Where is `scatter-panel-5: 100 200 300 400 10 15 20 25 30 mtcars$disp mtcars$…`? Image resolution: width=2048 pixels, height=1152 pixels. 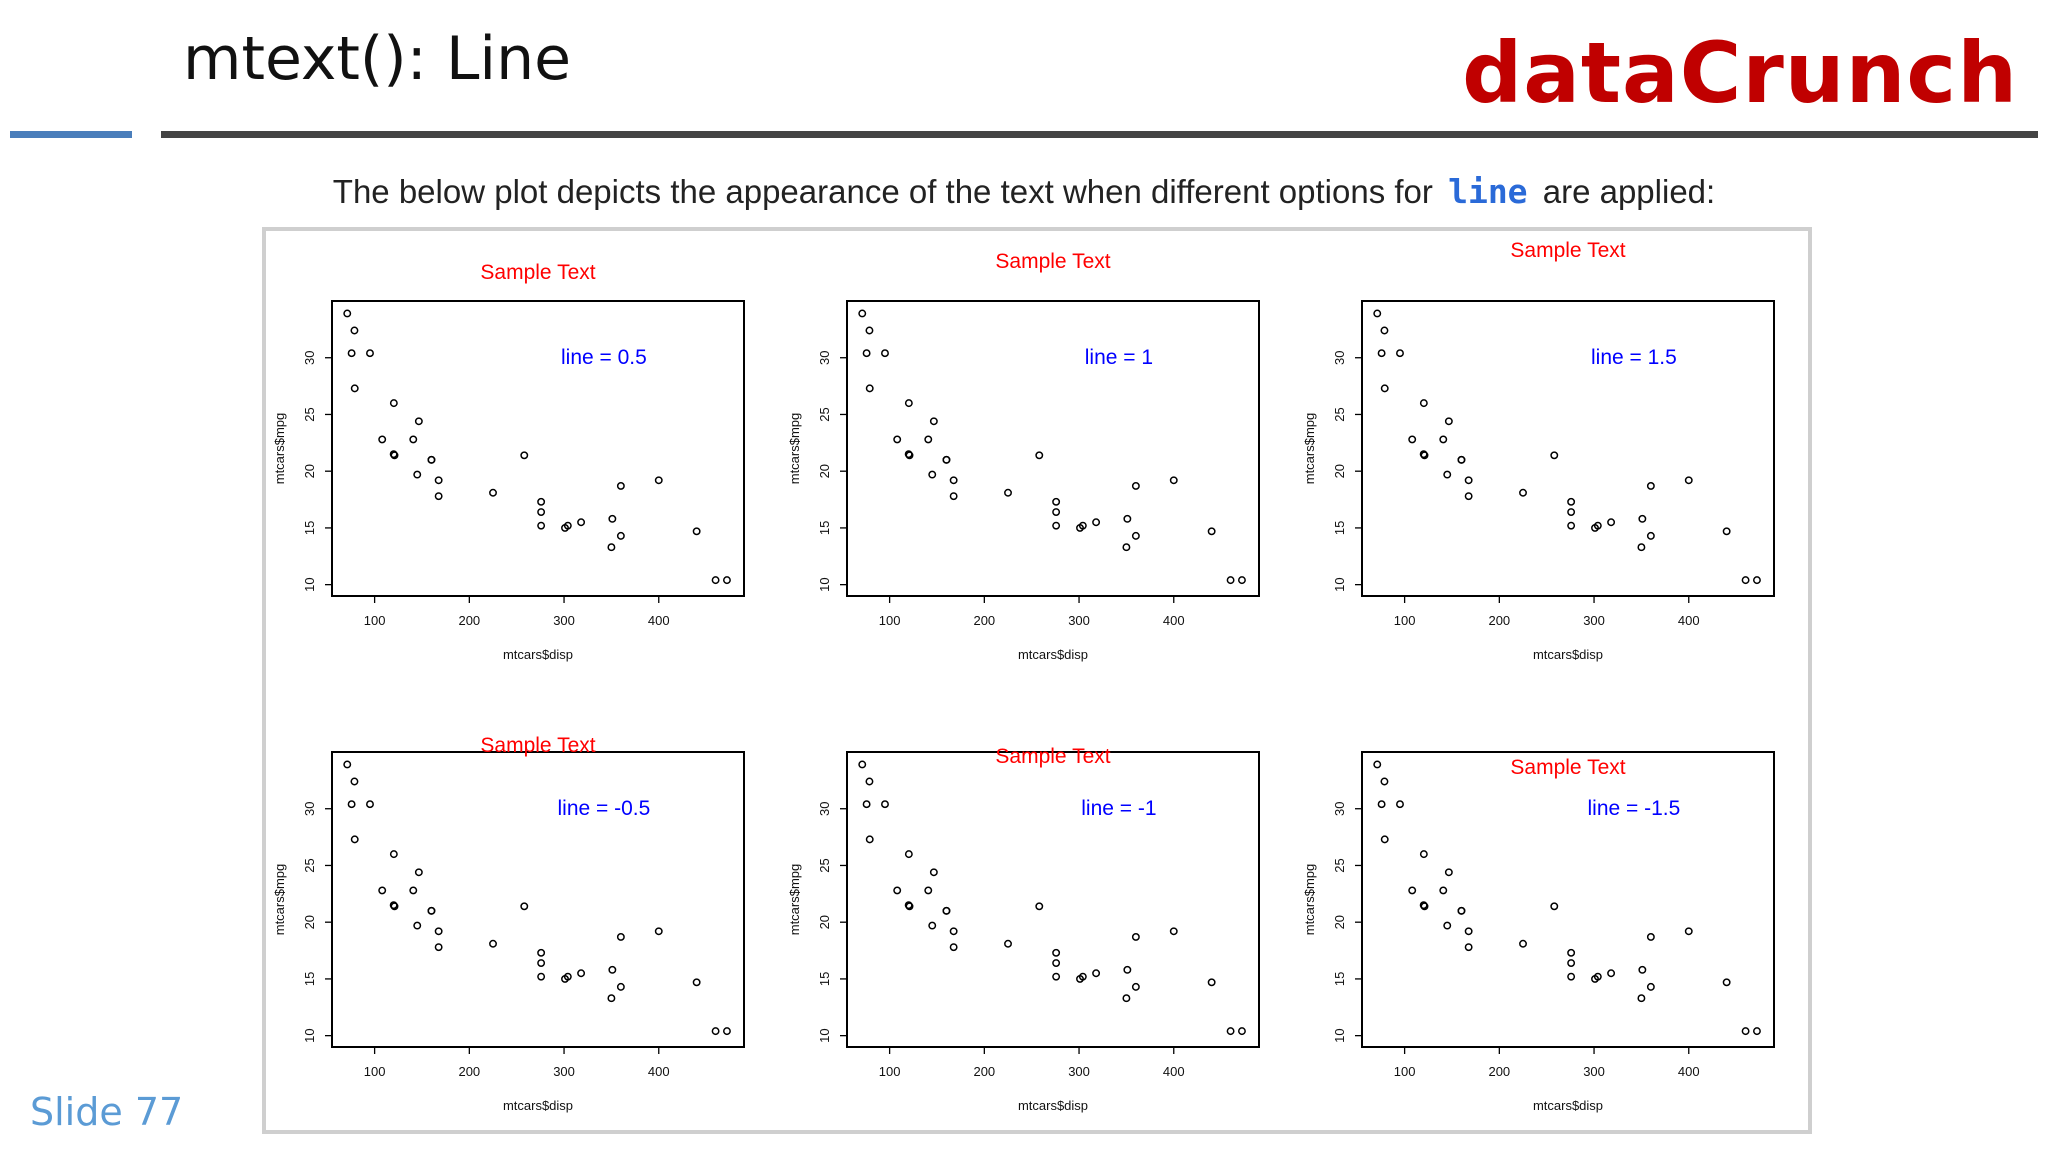
scatter-panel-5: 100 200 300 400 10 15 20 25 30 mtcars$disp mtcars$… is located at coordinates (1023, 929).